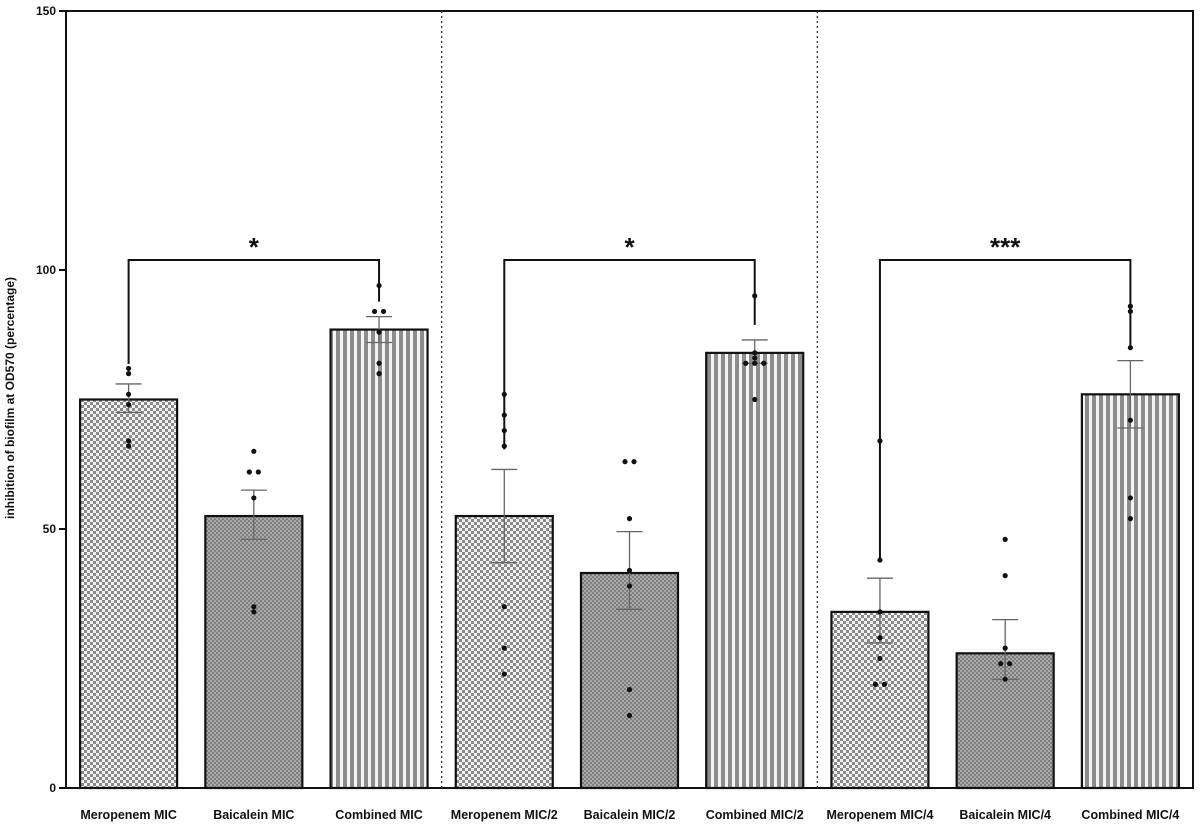  Describe the element at coordinates (755, 815) in the screenshot. I see `x-tick-label: Combined MIC/2` at that location.